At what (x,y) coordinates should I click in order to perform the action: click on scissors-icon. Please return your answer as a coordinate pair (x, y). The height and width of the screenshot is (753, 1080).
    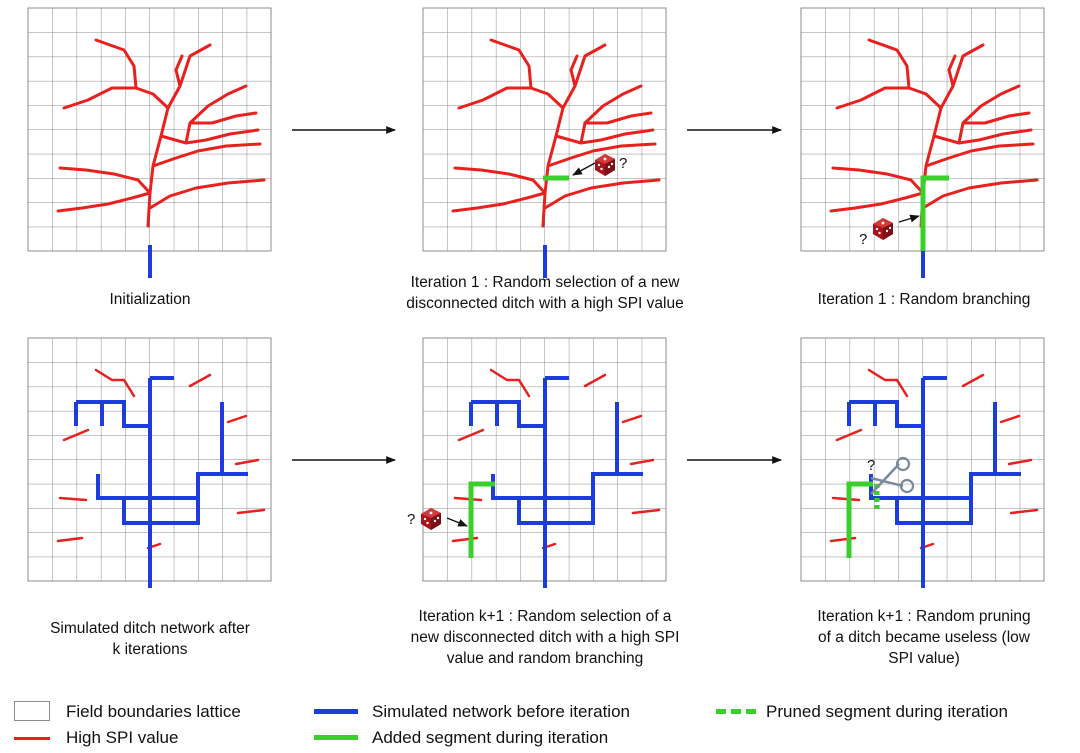
    Looking at the image, I should click on (892, 475).